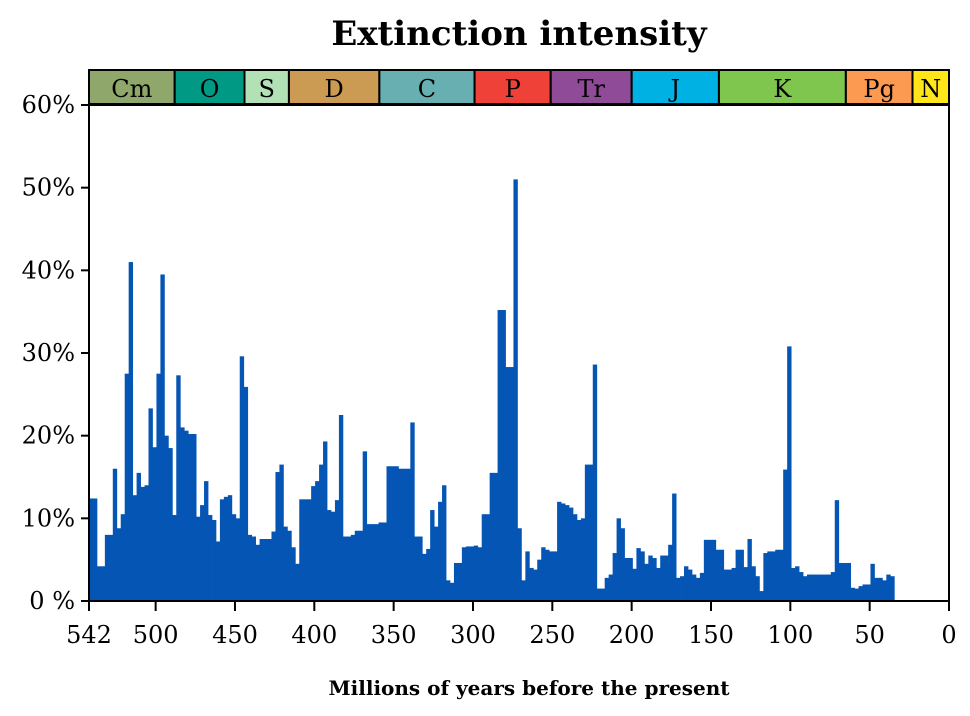 Image resolution: width=970 pixels, height=716 pixels. I want to click on period-n, so click(931, 87).